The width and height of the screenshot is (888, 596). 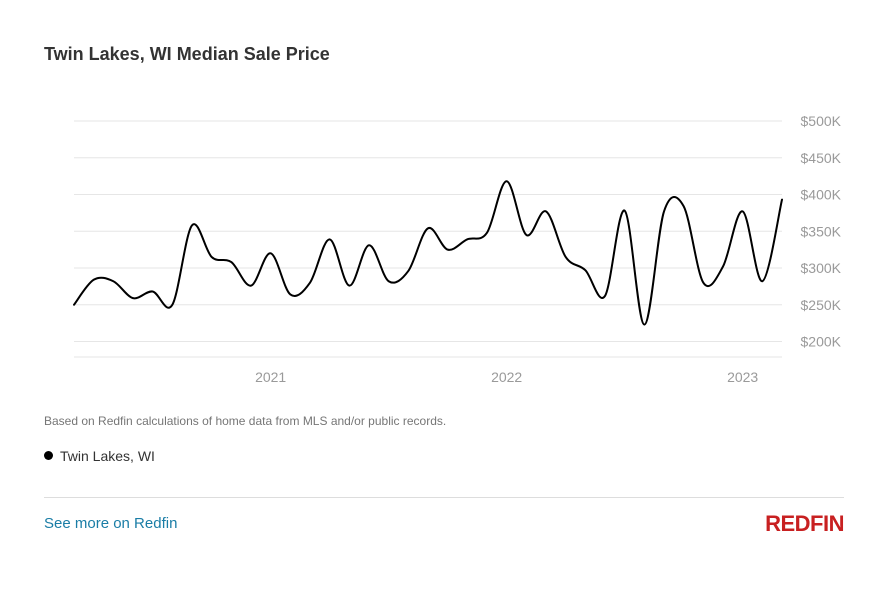 What do you see at coordinates (111, 523) in the screenshot?
I see `see-more-link: See more on Redfin` at bounding box center [111, 523].